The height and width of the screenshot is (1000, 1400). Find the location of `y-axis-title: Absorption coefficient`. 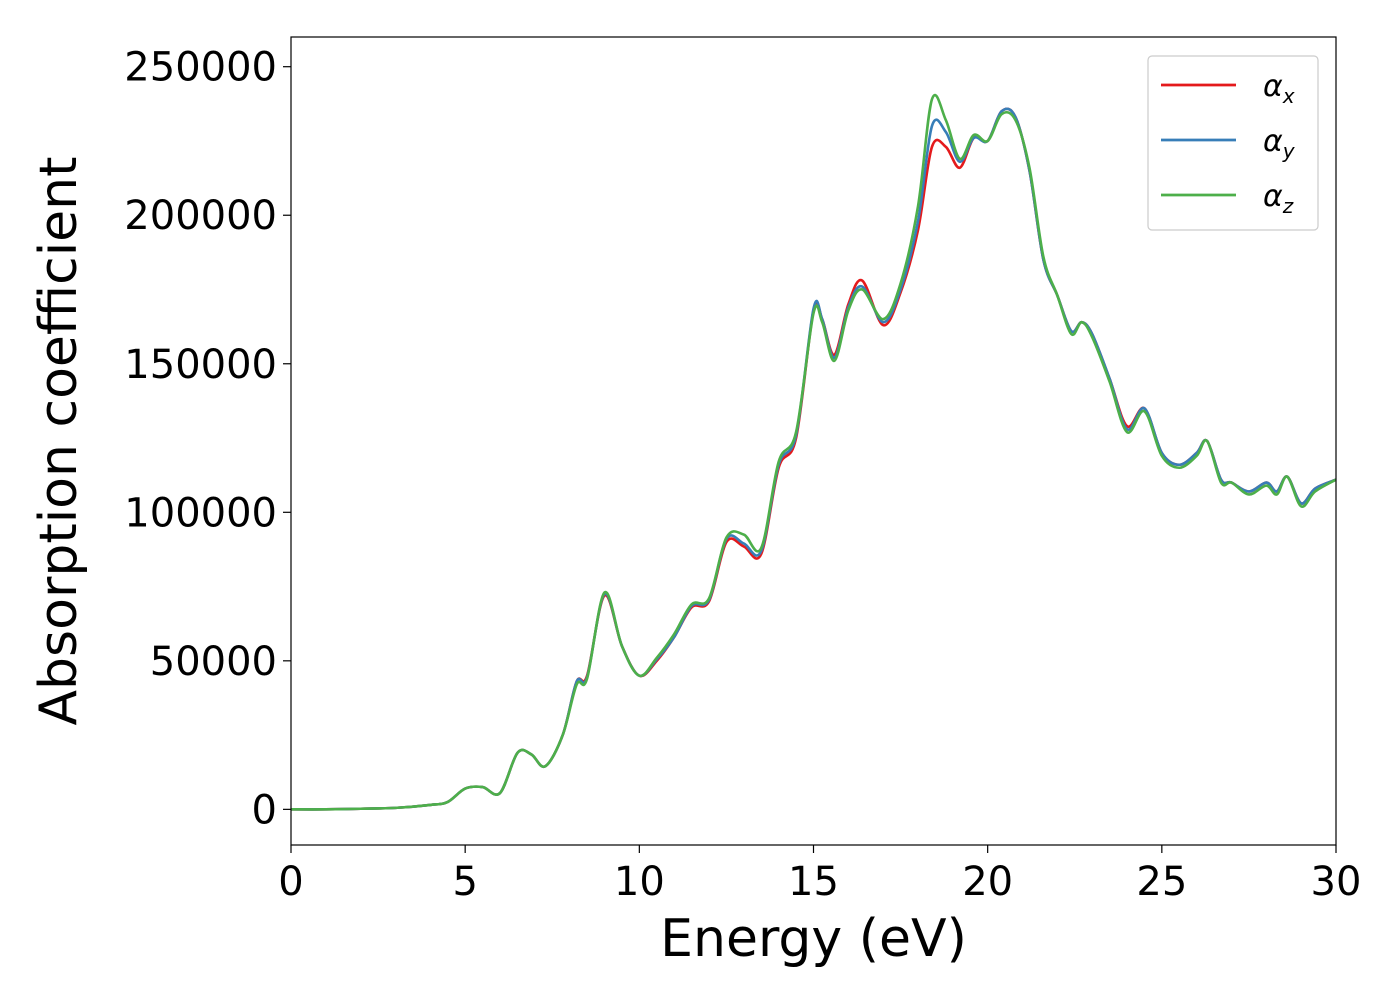

y-axis-title: Absorption coefficient is located at coordinates (59, 440).